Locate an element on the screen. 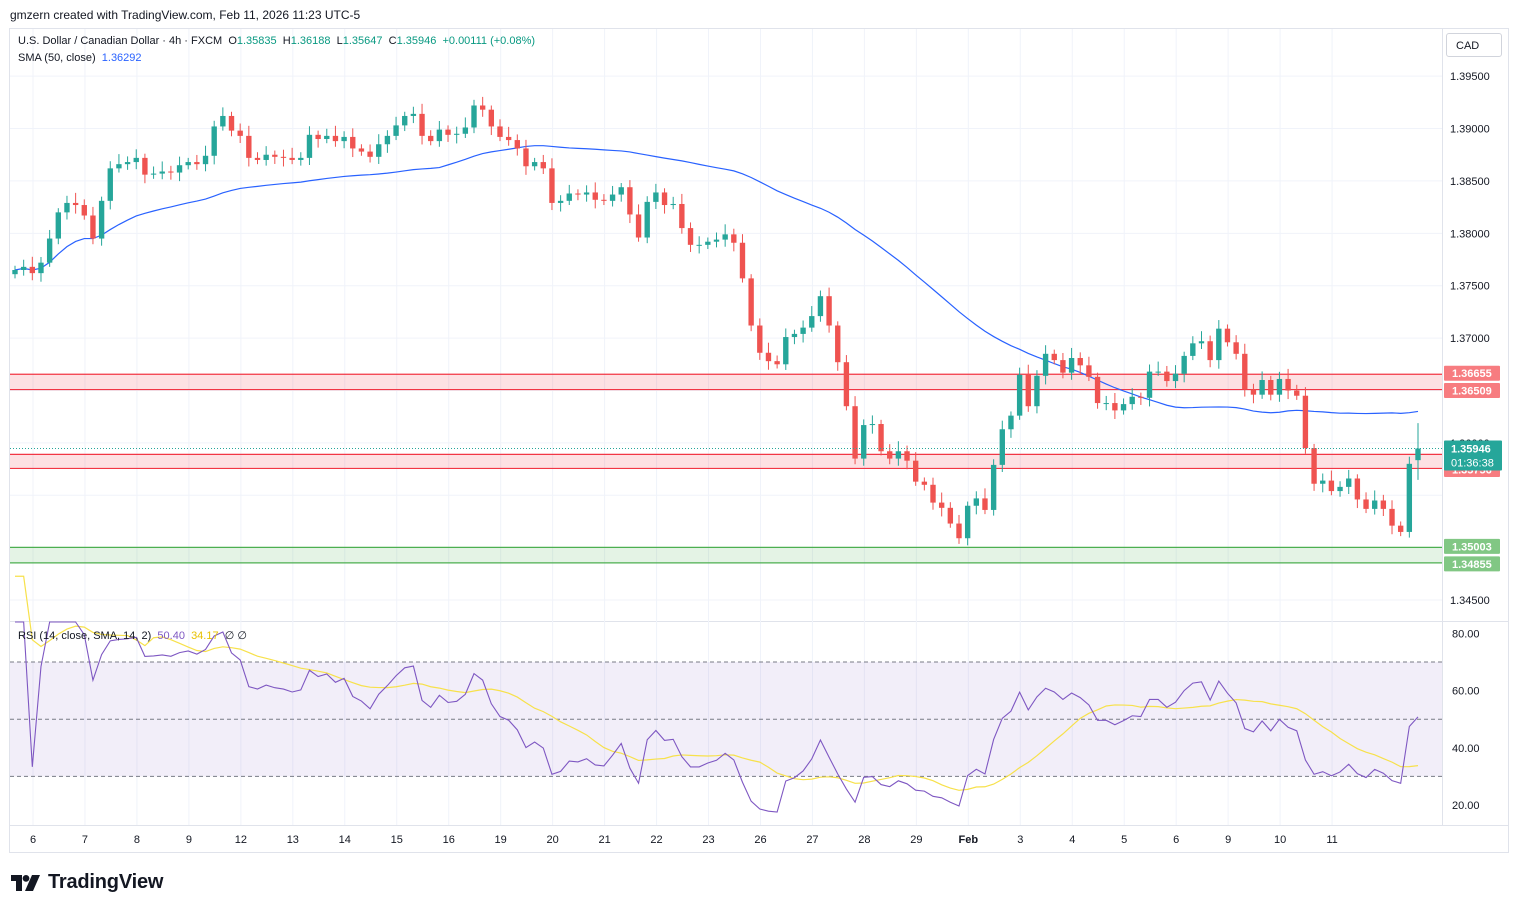  time-tick-label: 8 is located at coordinates (137, 840).